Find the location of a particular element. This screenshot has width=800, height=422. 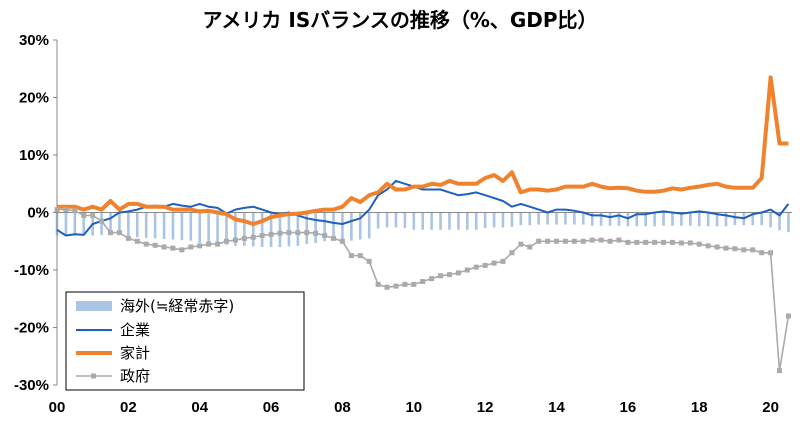

bars-group is located at coordinates (422, 229).